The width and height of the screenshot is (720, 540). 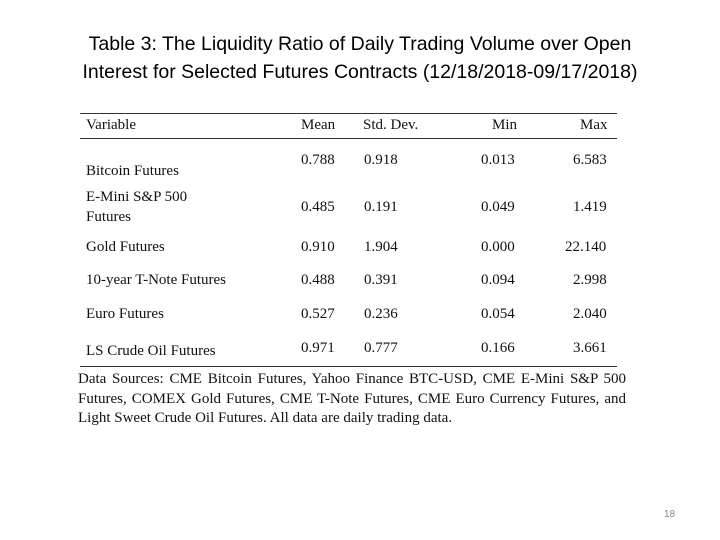 I want to click on row-variable: Bitcoin Futures, so click(x=132, y=171).